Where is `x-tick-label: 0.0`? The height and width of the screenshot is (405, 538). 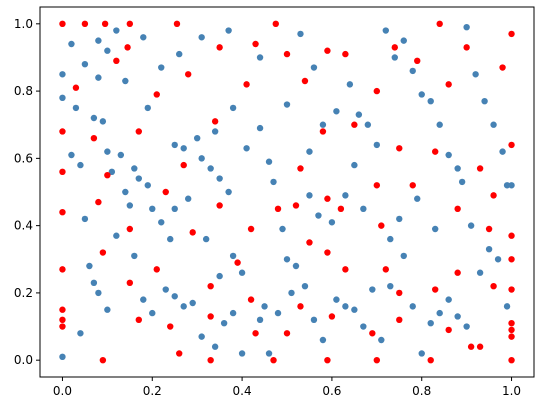 x-tick-label: 0.0 is located at coordinates (62, 391).